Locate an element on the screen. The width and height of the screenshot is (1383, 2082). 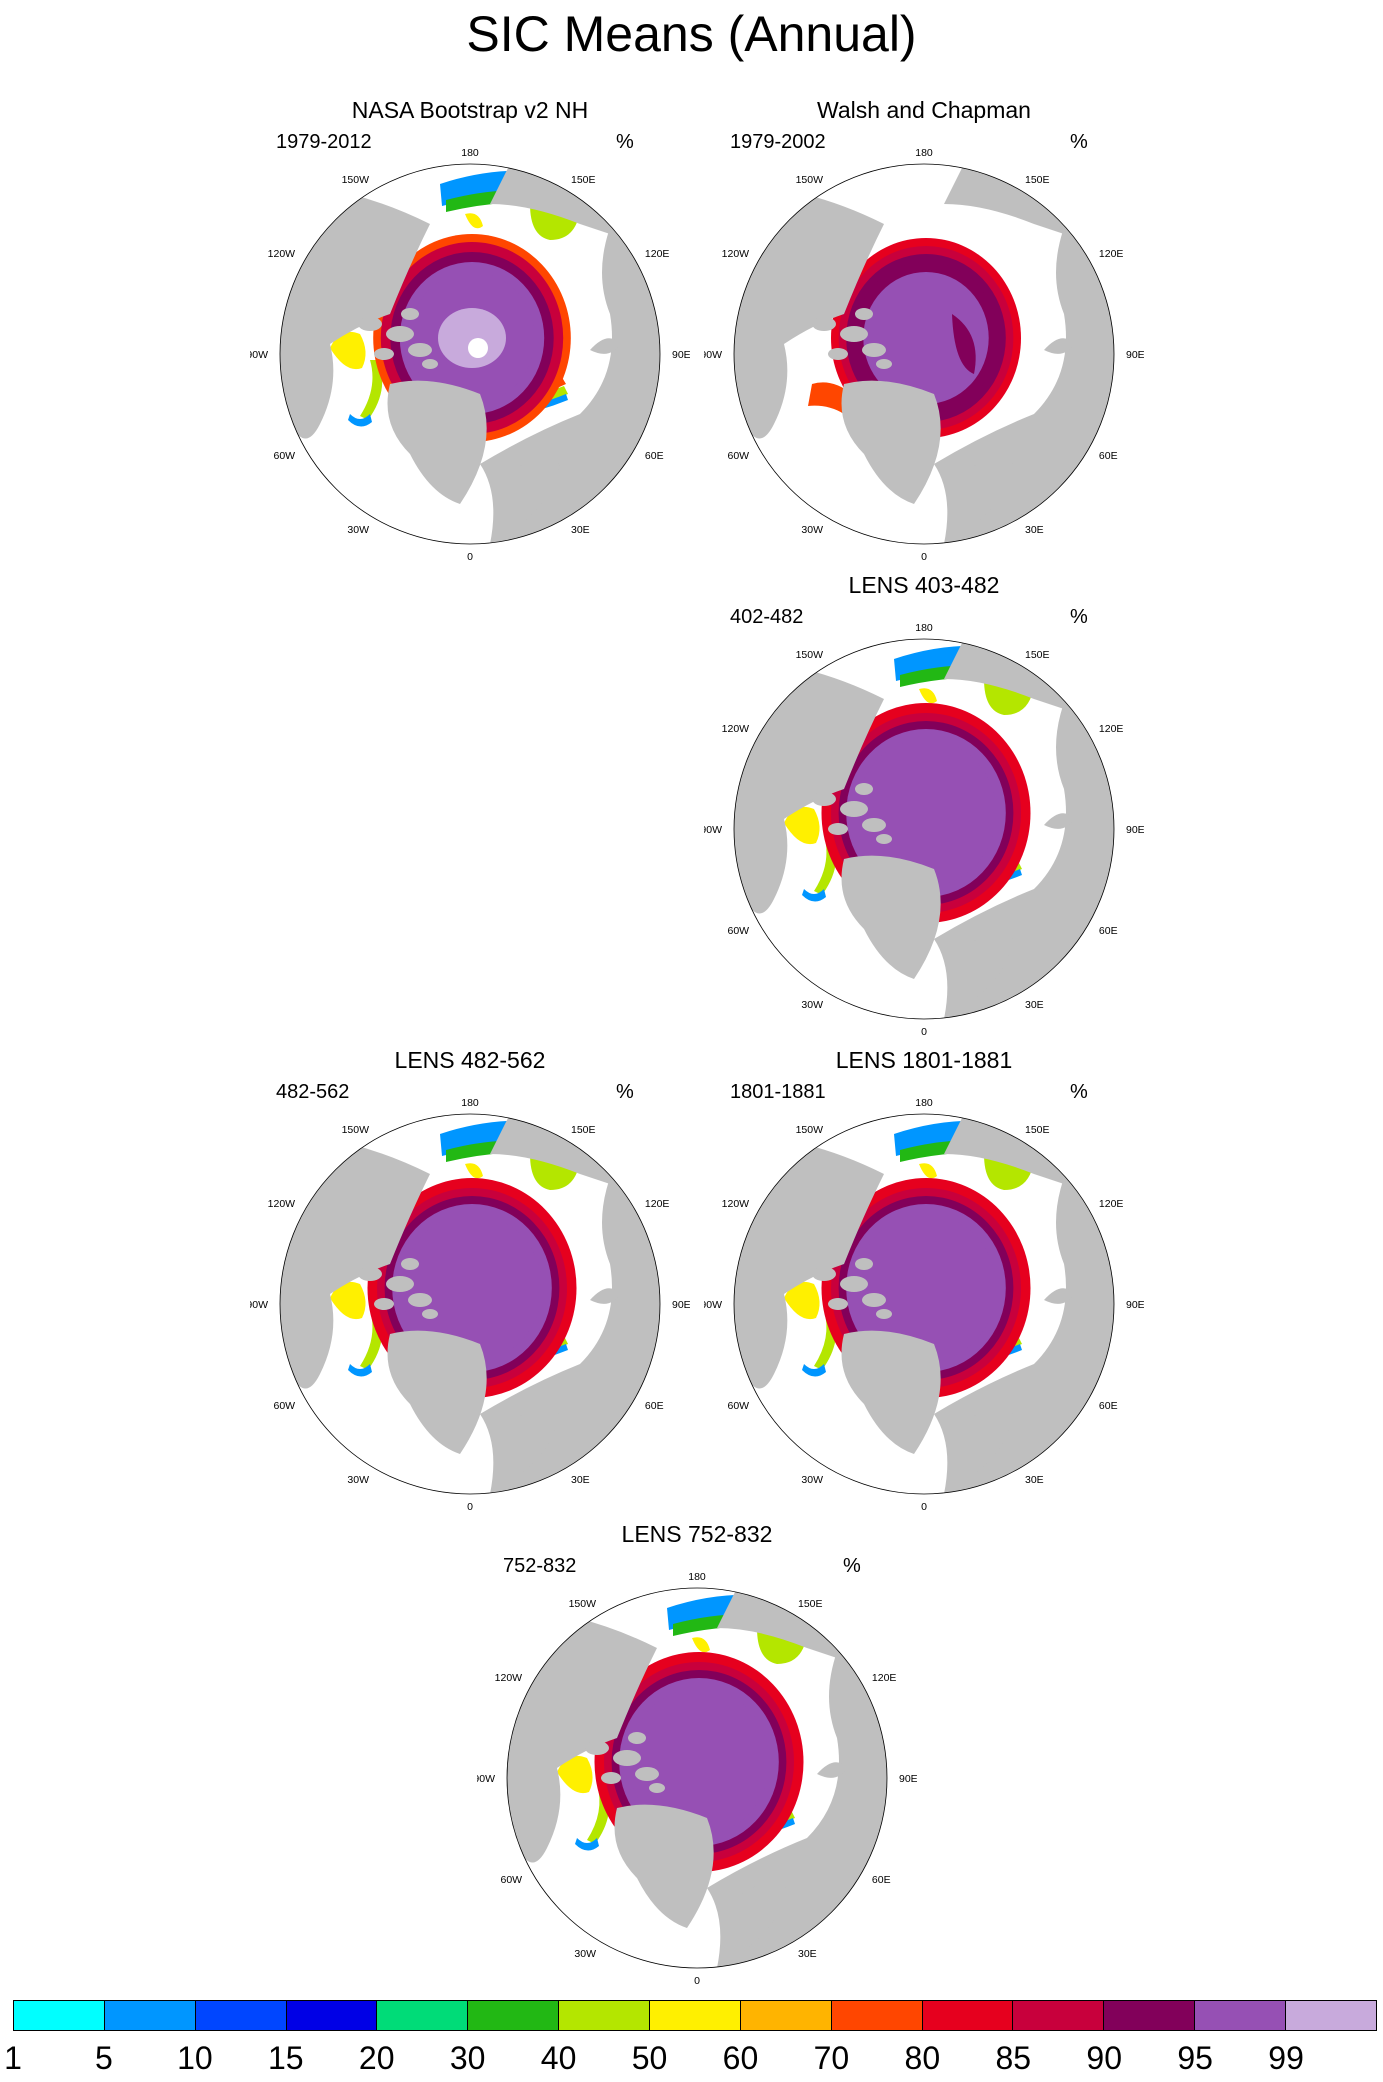
panel-period: 752-832 is located at coordinates (540, 1566).